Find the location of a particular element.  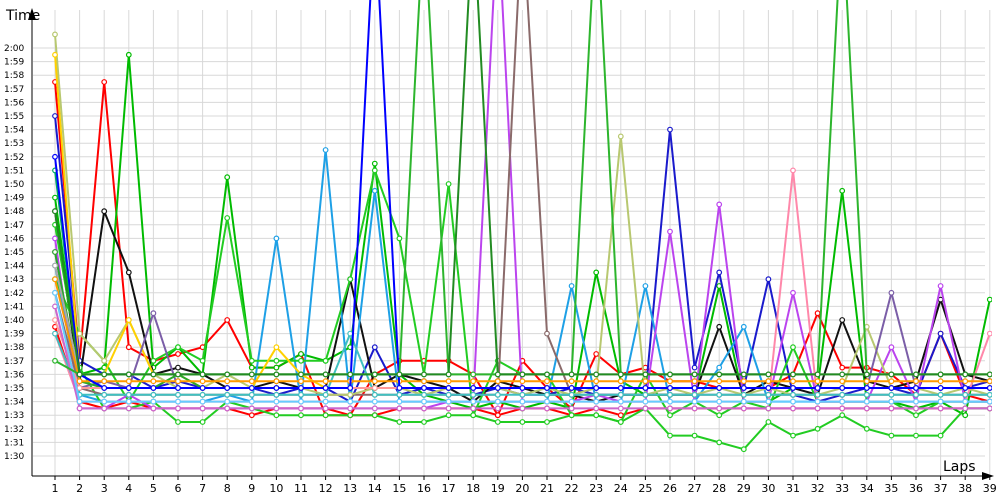

x-tick-label: 8 is located at coordinates (227, 488).